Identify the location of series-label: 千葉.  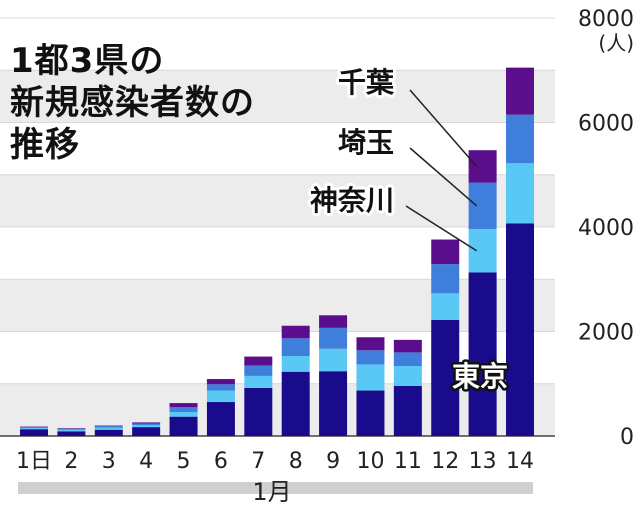
(366, 82).